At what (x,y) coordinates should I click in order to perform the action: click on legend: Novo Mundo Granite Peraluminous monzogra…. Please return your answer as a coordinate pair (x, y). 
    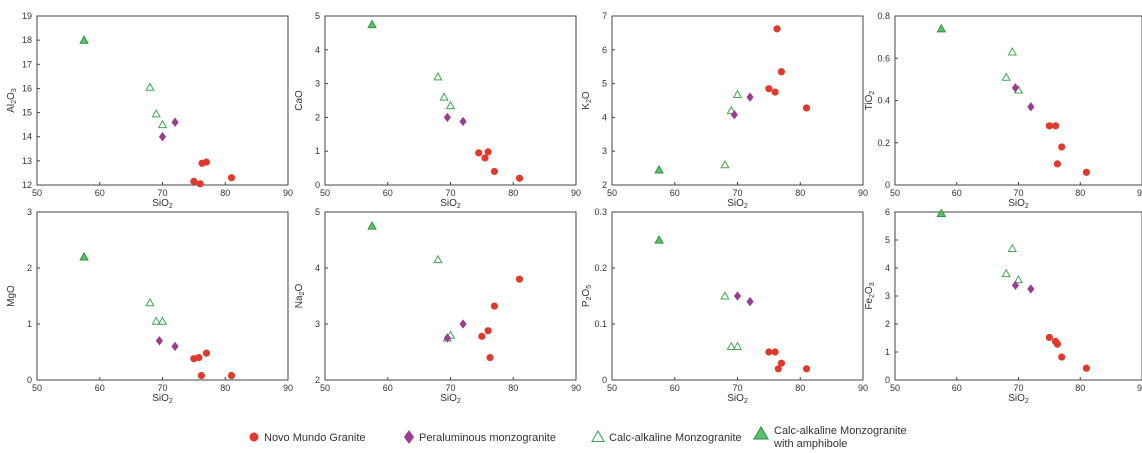
    Looking at the image, I should click on (578, 437).